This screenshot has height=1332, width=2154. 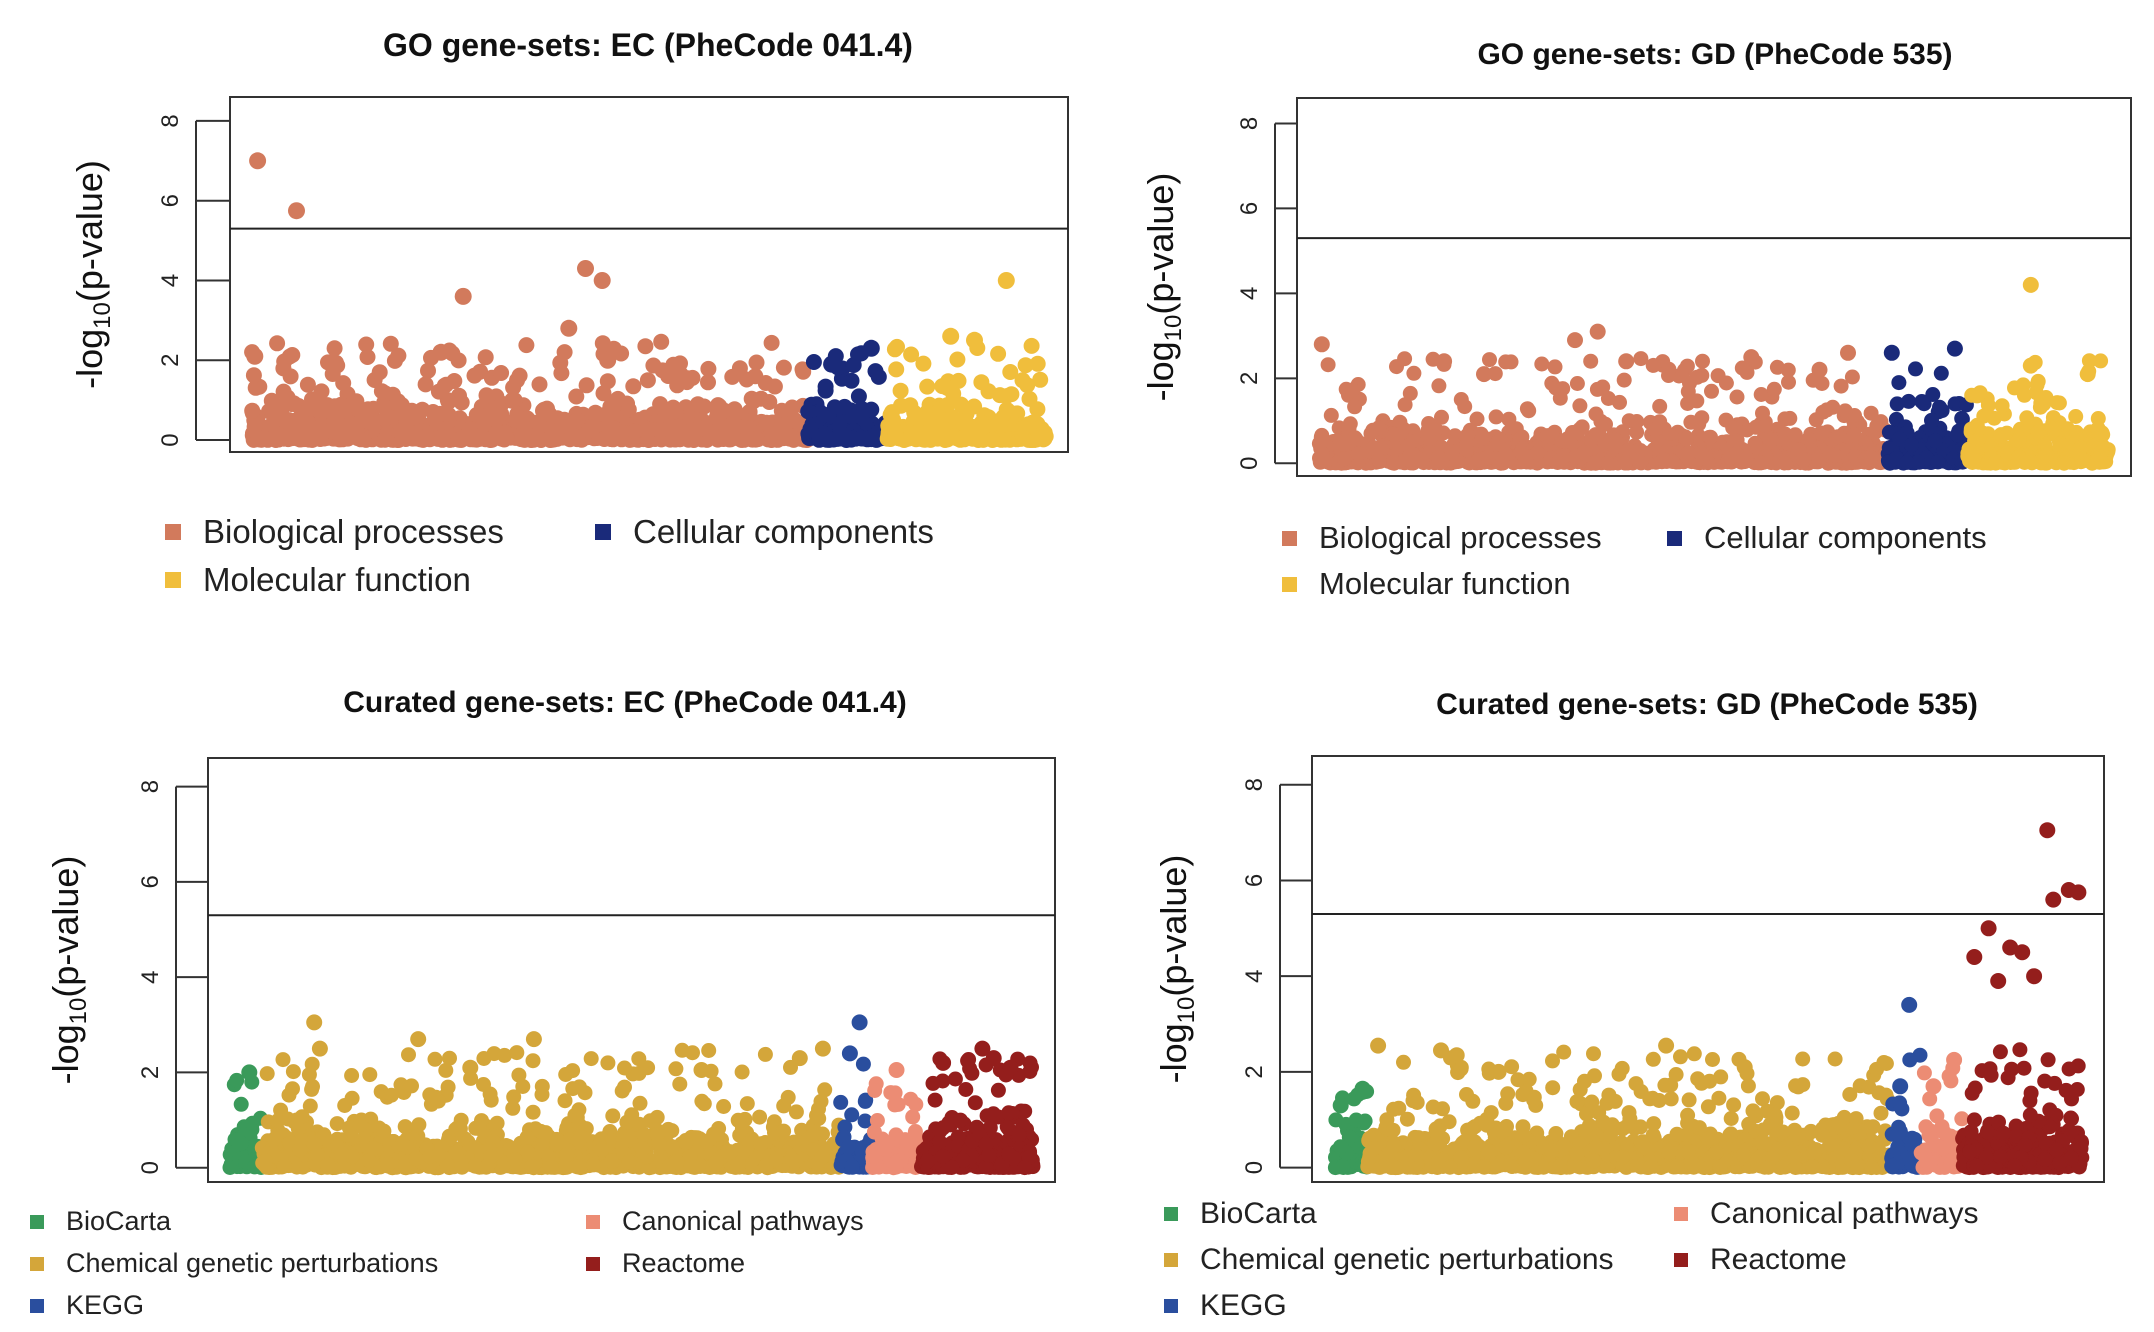 What do you see at coordinates (1249, 293) in the screenshot?
I see `y-tick-label: 4` at bounding box center [1249, 293].